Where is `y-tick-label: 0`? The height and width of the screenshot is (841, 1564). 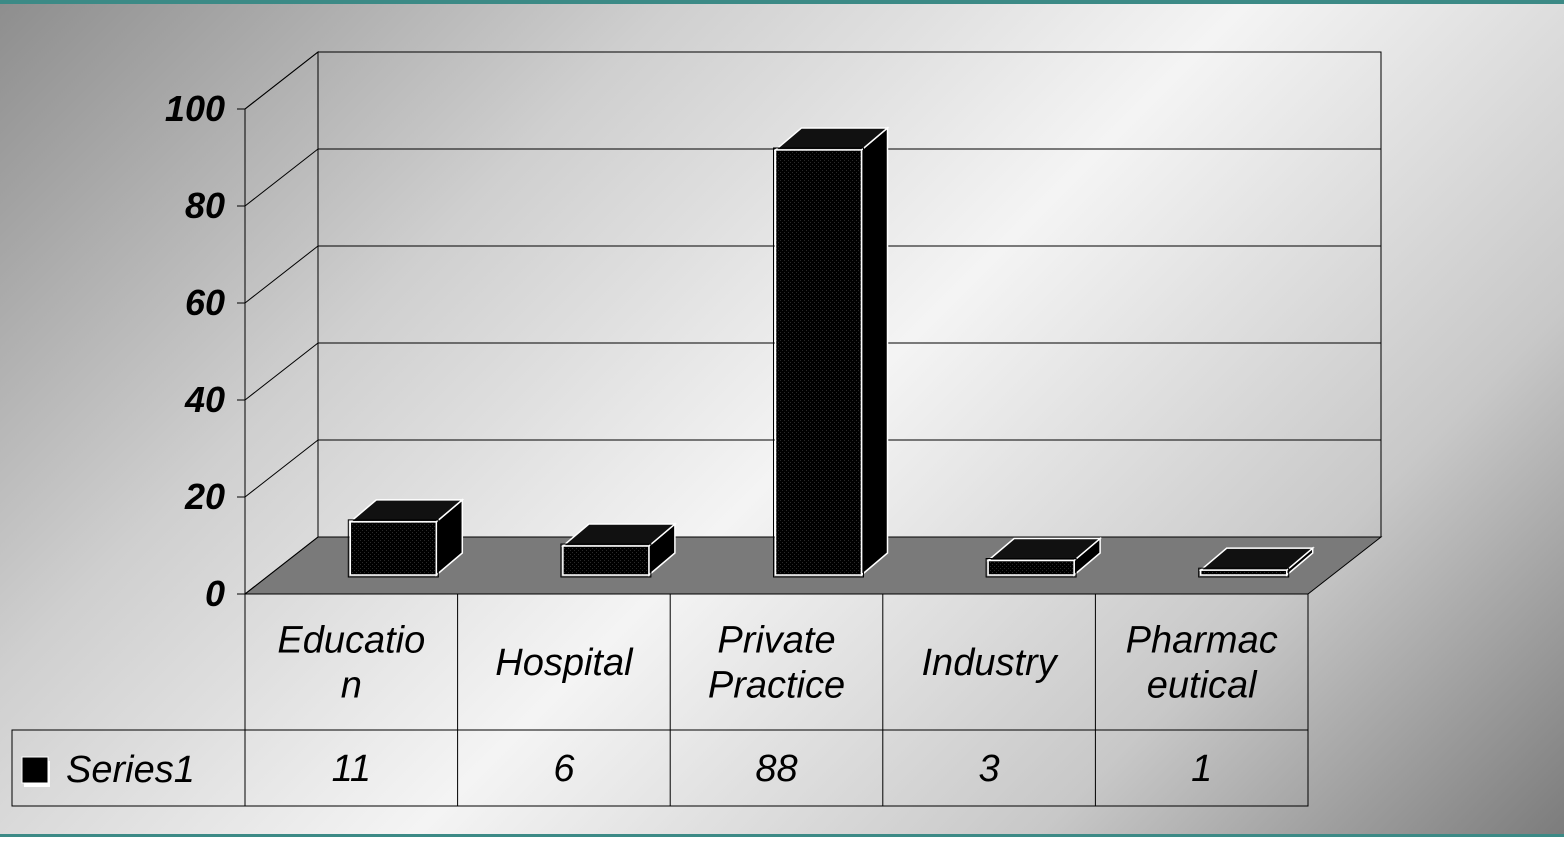 y-tick-label: 0 is located at coordinates (215, 593).